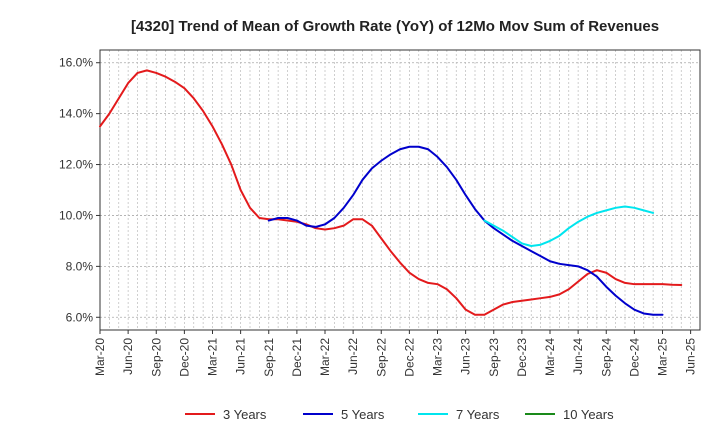 This screenshot has width=720, height=440. Describe the element at coordinates (438, 357) in the screenshot. I see `x-tick-label: Mar-23` at that location.